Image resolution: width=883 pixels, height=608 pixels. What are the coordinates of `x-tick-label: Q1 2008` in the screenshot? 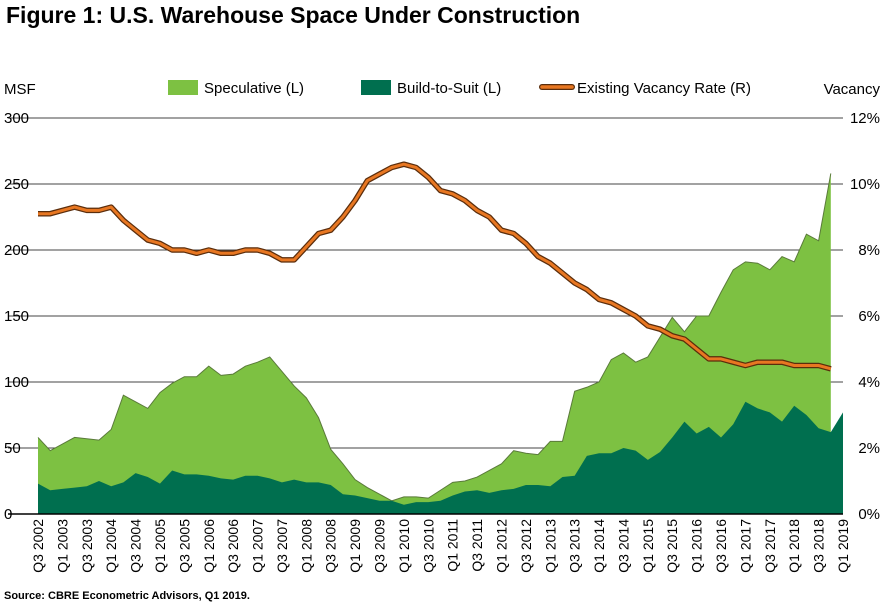 It's located at (306, 546).